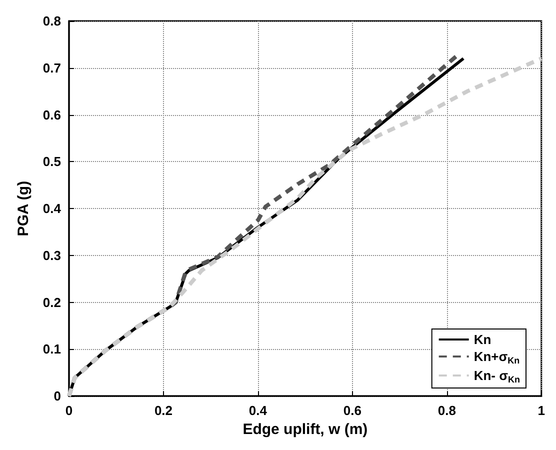  I want to click on x-tick-label: 1, so click(541, 410).